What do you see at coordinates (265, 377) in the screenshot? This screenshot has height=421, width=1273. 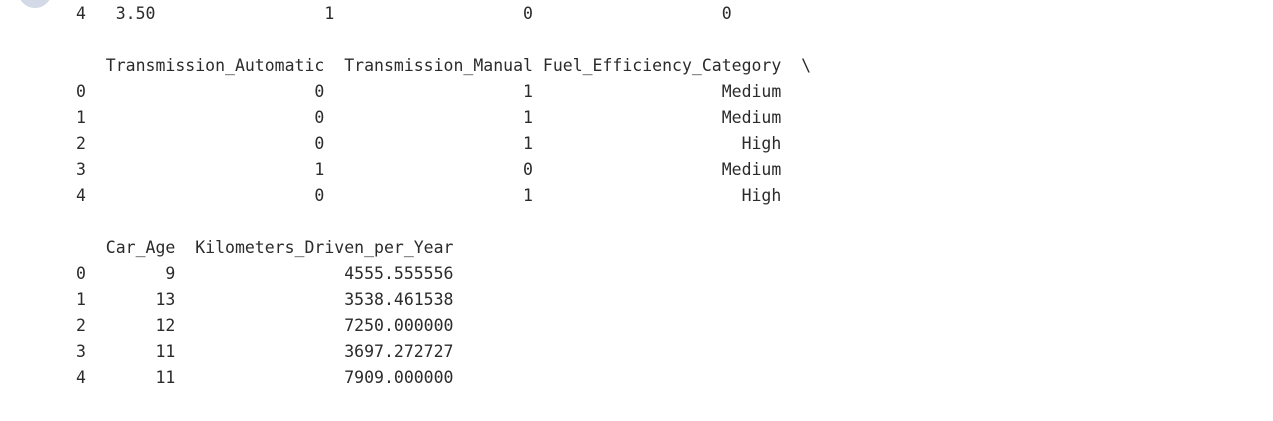 I see `table-row: 4 11 7909.000000` at bounding box center [265, 377].